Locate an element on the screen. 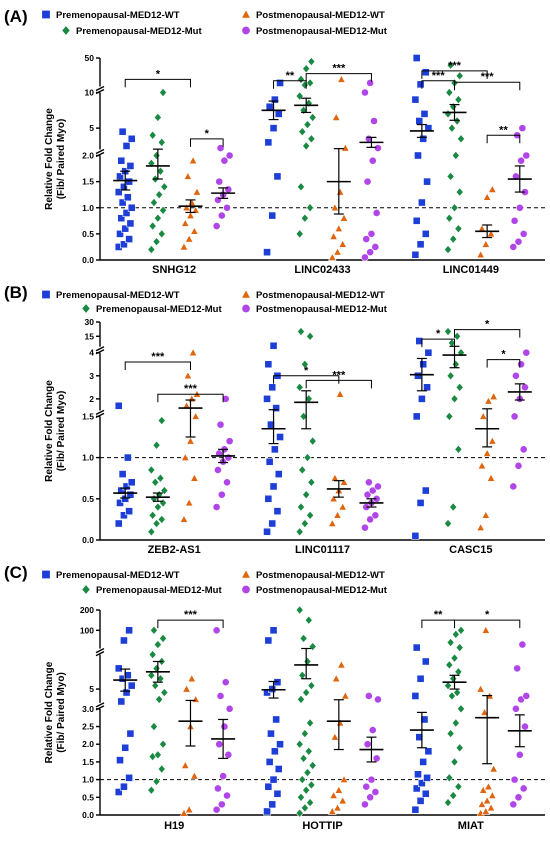 The width and height of the screenshot is (550, 852). y-tick-label: 0.0 is located at coordinates (88, 815).